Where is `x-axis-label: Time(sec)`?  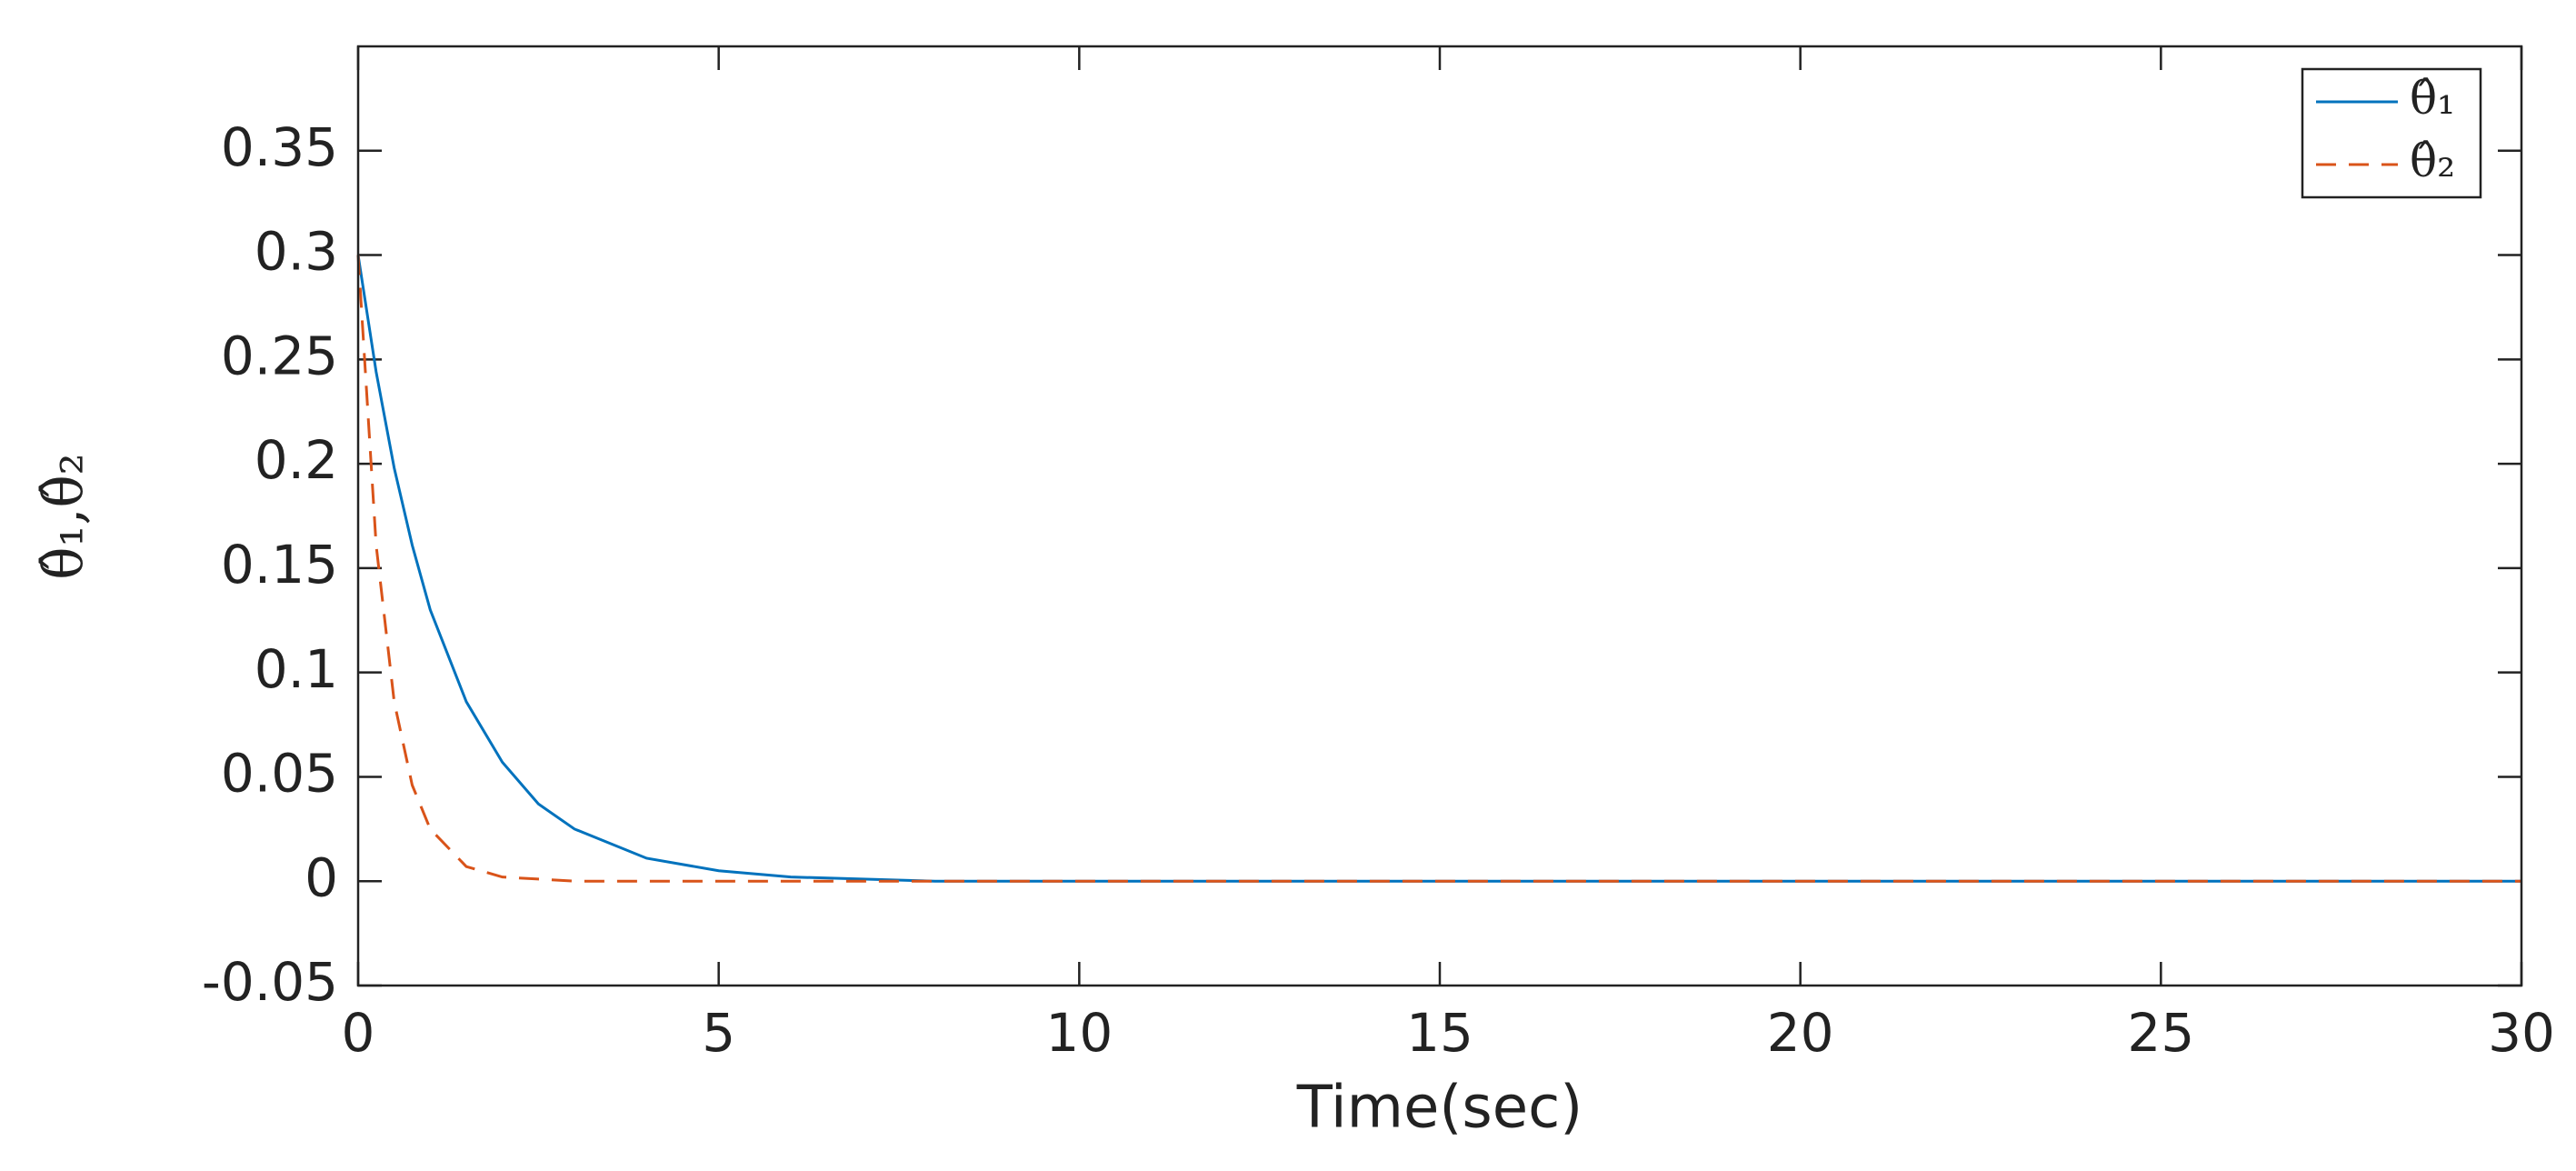
x-axis-label: Time(sec) is located at coordinates (1439, 1108).